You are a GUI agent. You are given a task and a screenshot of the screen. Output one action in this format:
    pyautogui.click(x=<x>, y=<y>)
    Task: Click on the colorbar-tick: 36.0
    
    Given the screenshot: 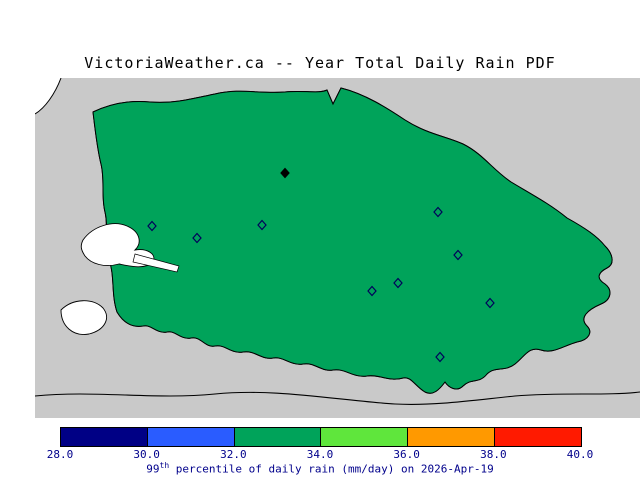 What is the action you would take?
    pyautogui.click(x=406, y=454)
    